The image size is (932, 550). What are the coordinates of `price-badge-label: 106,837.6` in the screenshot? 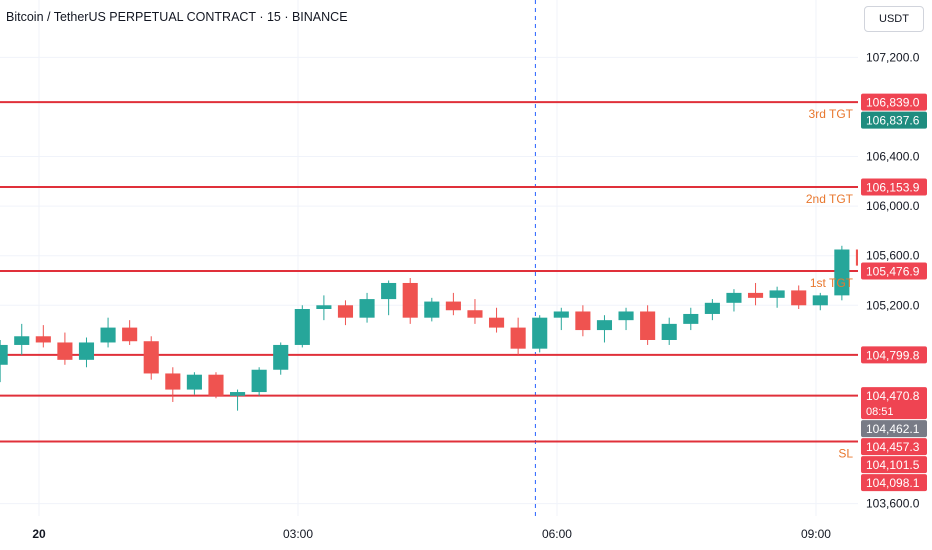 It's located at (893, 121).